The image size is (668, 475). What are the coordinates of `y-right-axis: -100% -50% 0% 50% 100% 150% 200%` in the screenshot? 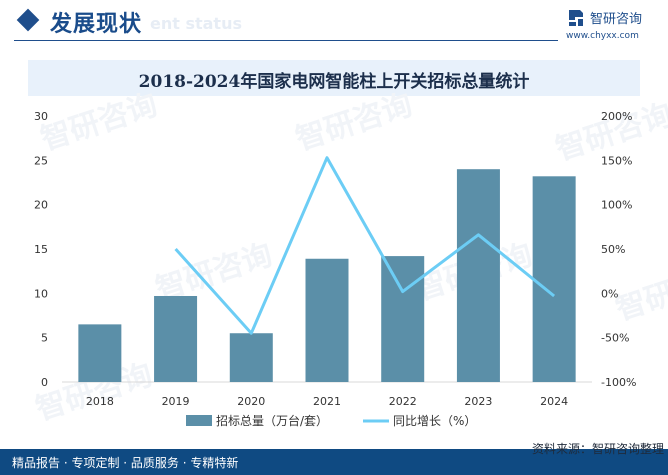 It's located at (618, 249).